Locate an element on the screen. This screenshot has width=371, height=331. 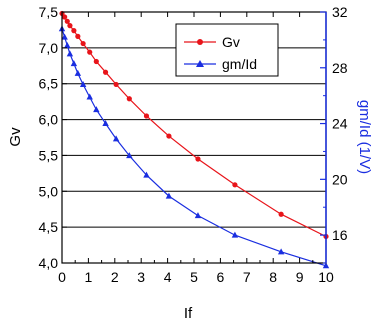
y-tick-label: 6,0 is located at coordinates (49, 120).